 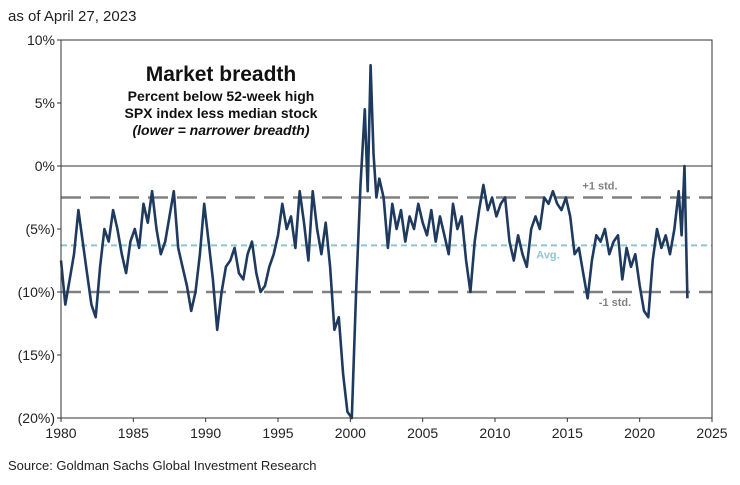 I want to click on x-tick-label: 1995, so click(x=277, y=433).